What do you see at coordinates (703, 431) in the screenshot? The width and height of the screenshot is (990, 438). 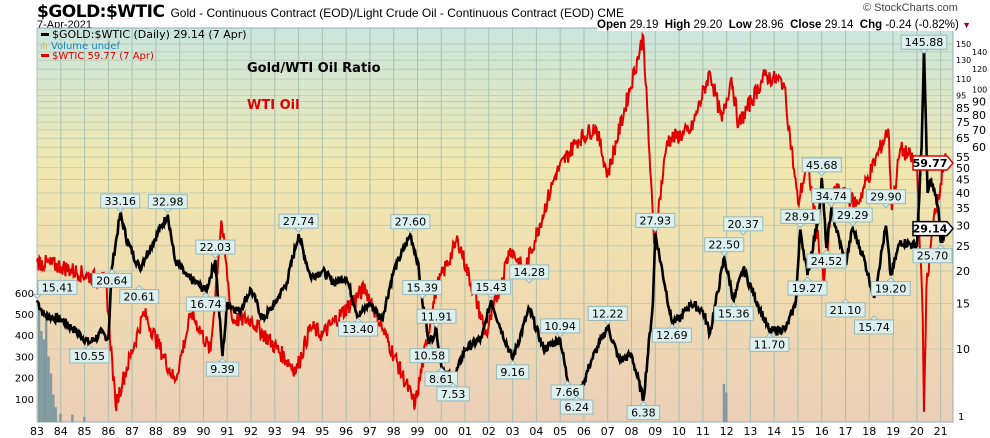 I see `x-tick-label: 11` at bounding box center [703, 431].